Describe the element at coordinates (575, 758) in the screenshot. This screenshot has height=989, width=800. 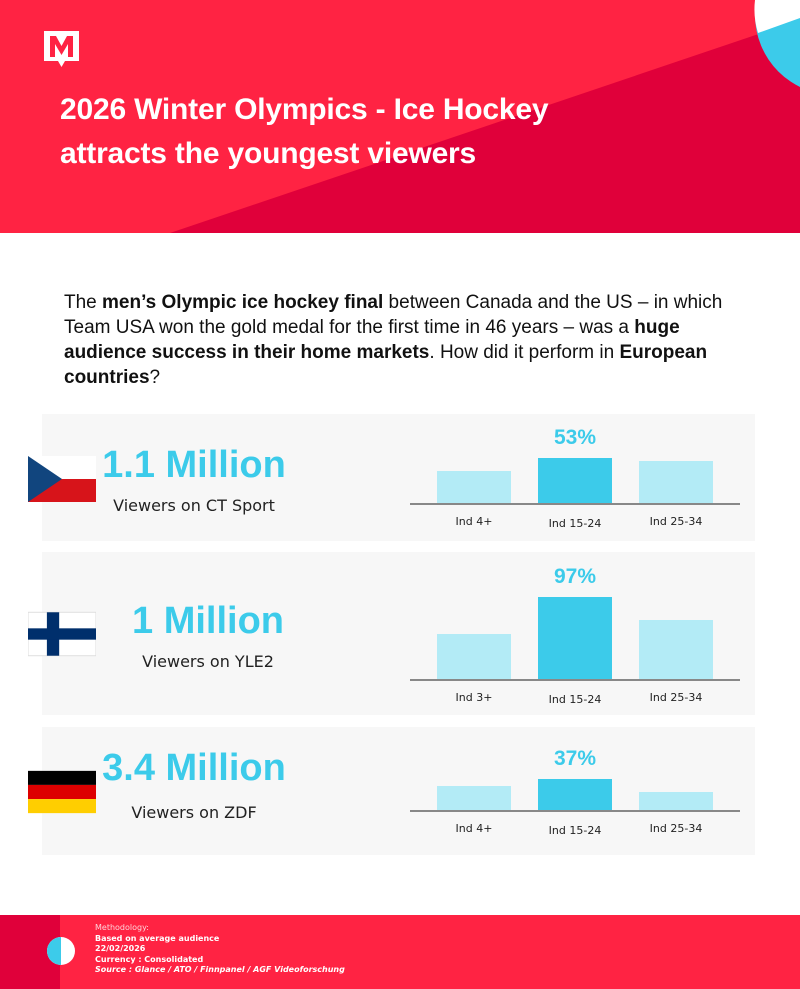
I see `highlight-percentage: 37%` at that location.